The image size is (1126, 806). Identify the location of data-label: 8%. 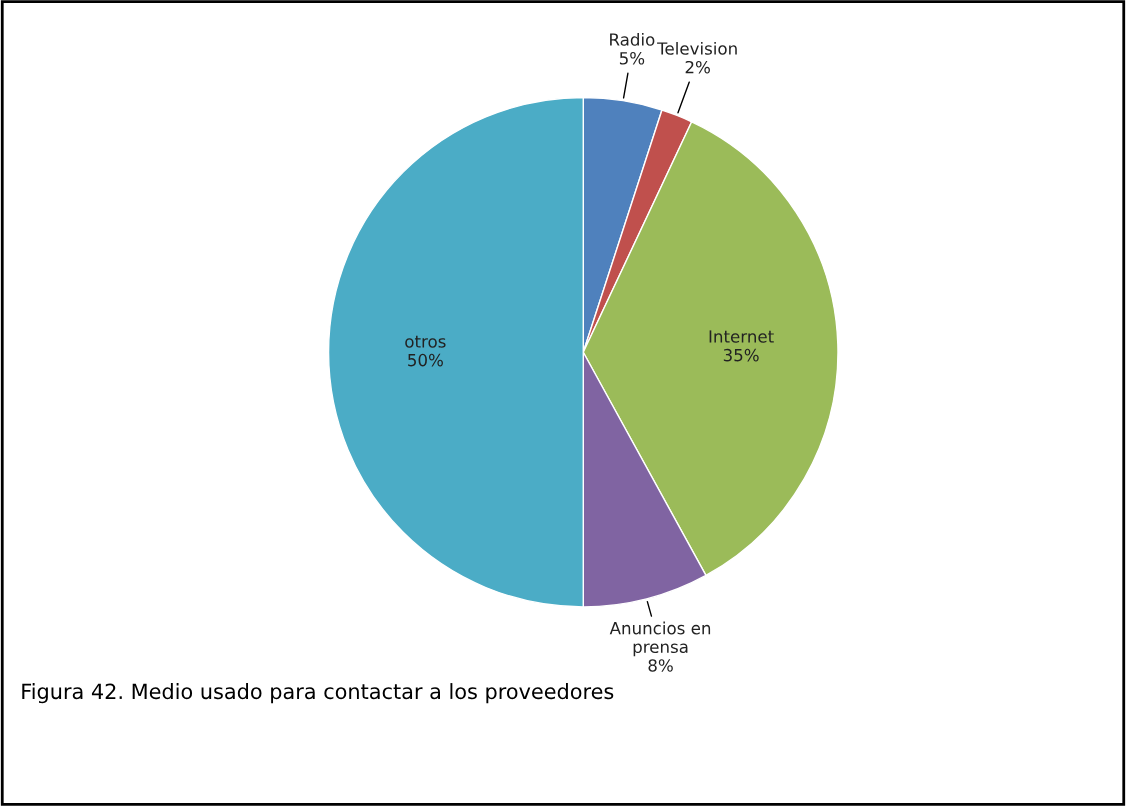
(660, 665).